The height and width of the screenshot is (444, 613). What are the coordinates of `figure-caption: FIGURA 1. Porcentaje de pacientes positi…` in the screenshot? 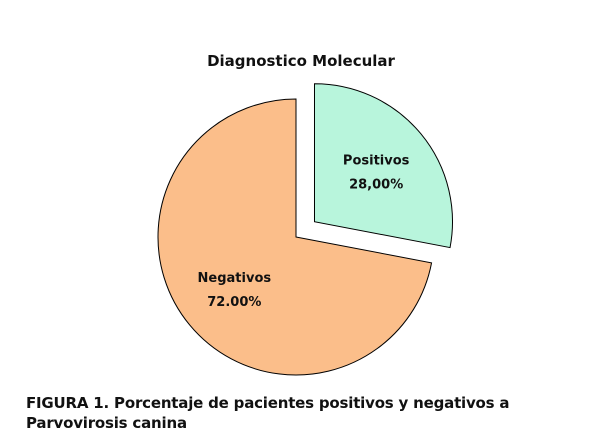 It's located at (268, 413).